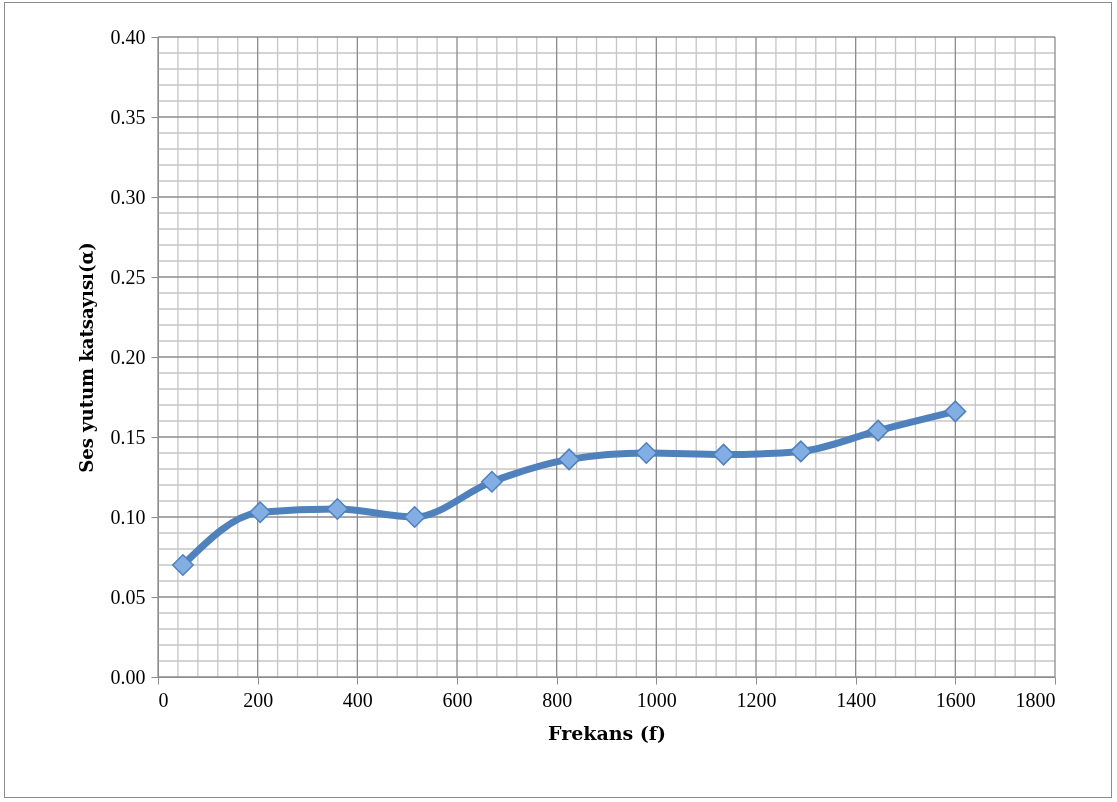 The image size is (1117, 802). Describe the element at coordinates (128, 36) in the screenshot. I see `y-tick-label: 0.40` at that location.